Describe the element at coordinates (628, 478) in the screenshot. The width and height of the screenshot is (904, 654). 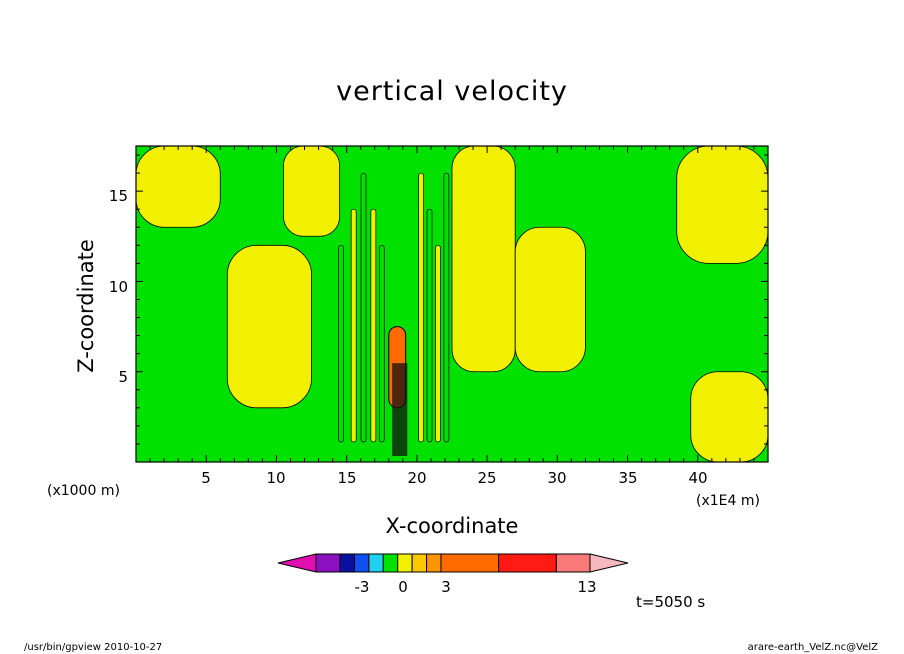
I see `x-tick-label-35: 35` at that location.